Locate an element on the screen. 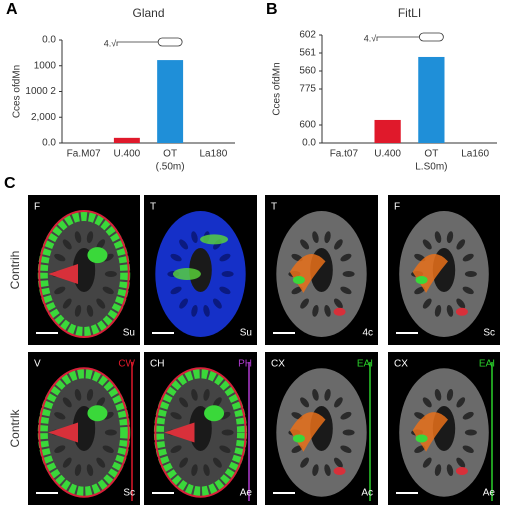  y-tick-label: 775 is located at coordinates (307, 89).